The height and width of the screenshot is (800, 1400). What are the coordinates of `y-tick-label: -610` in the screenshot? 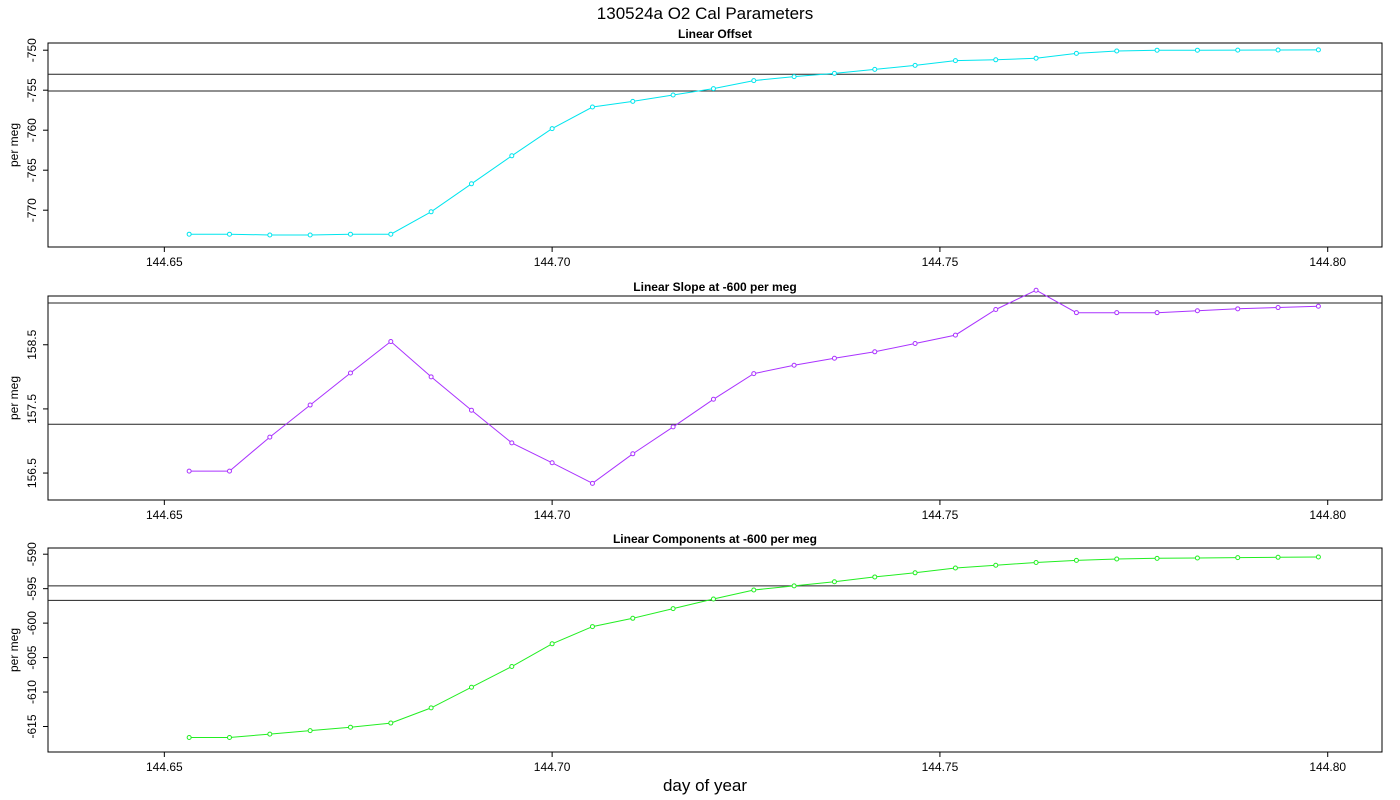 It's located at (32, 692).